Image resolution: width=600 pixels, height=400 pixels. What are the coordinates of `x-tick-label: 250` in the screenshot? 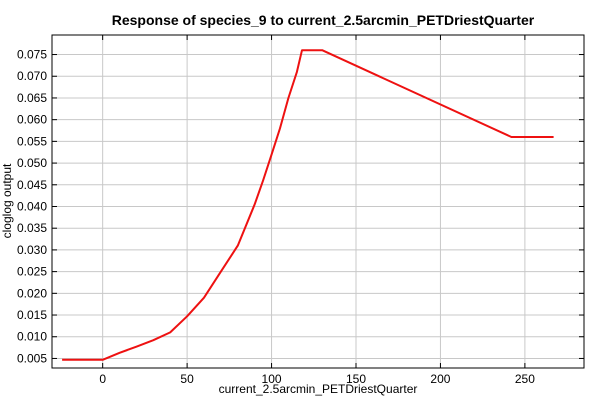 It's located at (525, 379).